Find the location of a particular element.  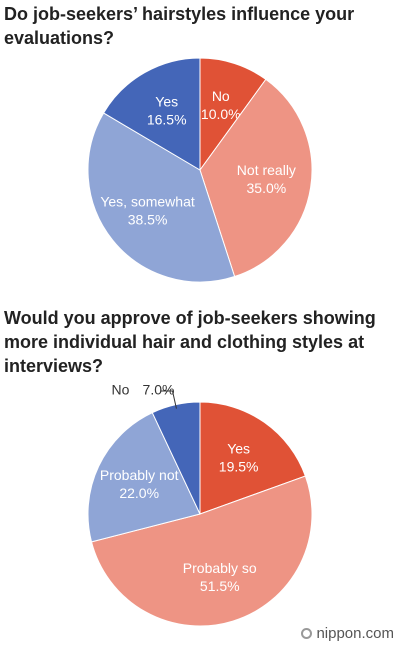

value-label: 22.0% is located at coordinates (139, 493).